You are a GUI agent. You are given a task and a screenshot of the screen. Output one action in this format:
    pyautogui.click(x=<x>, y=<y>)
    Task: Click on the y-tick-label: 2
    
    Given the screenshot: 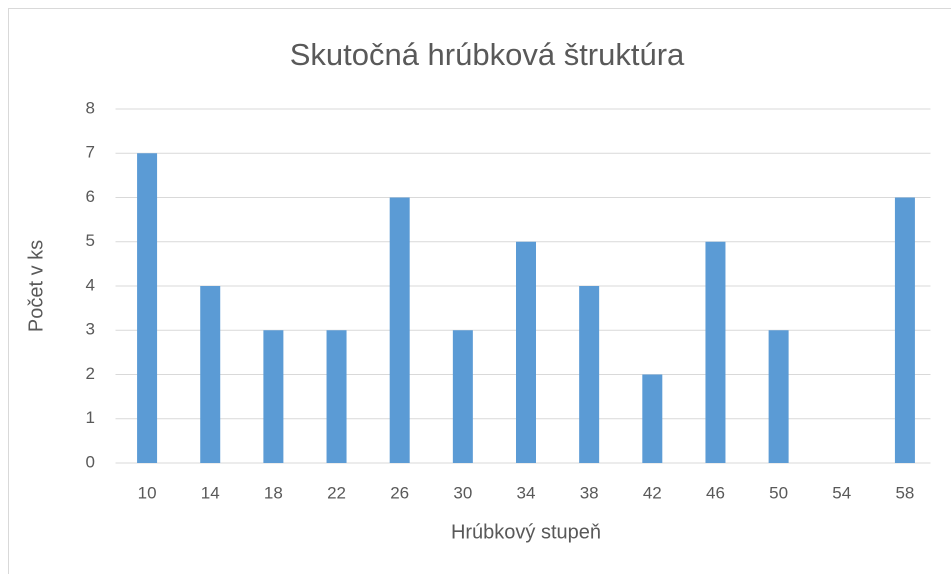 What is the action you would take?
    pyautogui.click(x=90, y=373)
    